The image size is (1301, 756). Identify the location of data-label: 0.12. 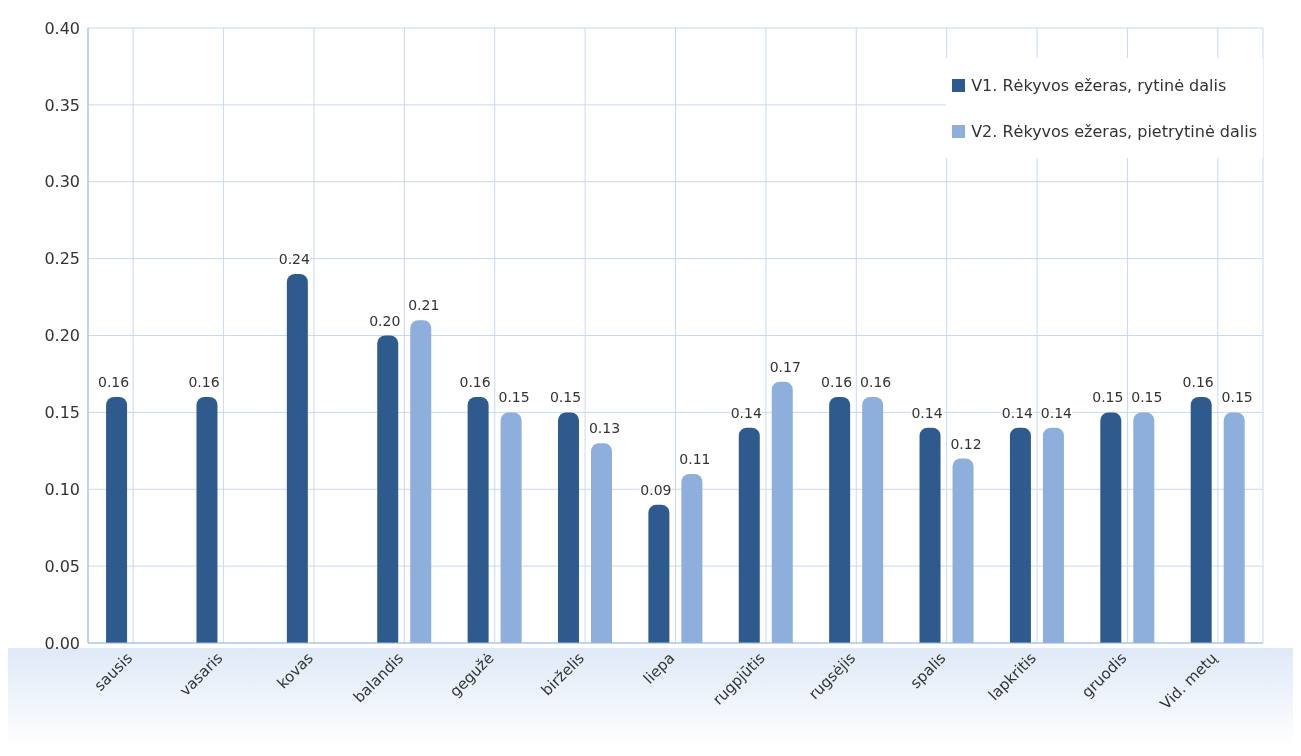
(966, 443).